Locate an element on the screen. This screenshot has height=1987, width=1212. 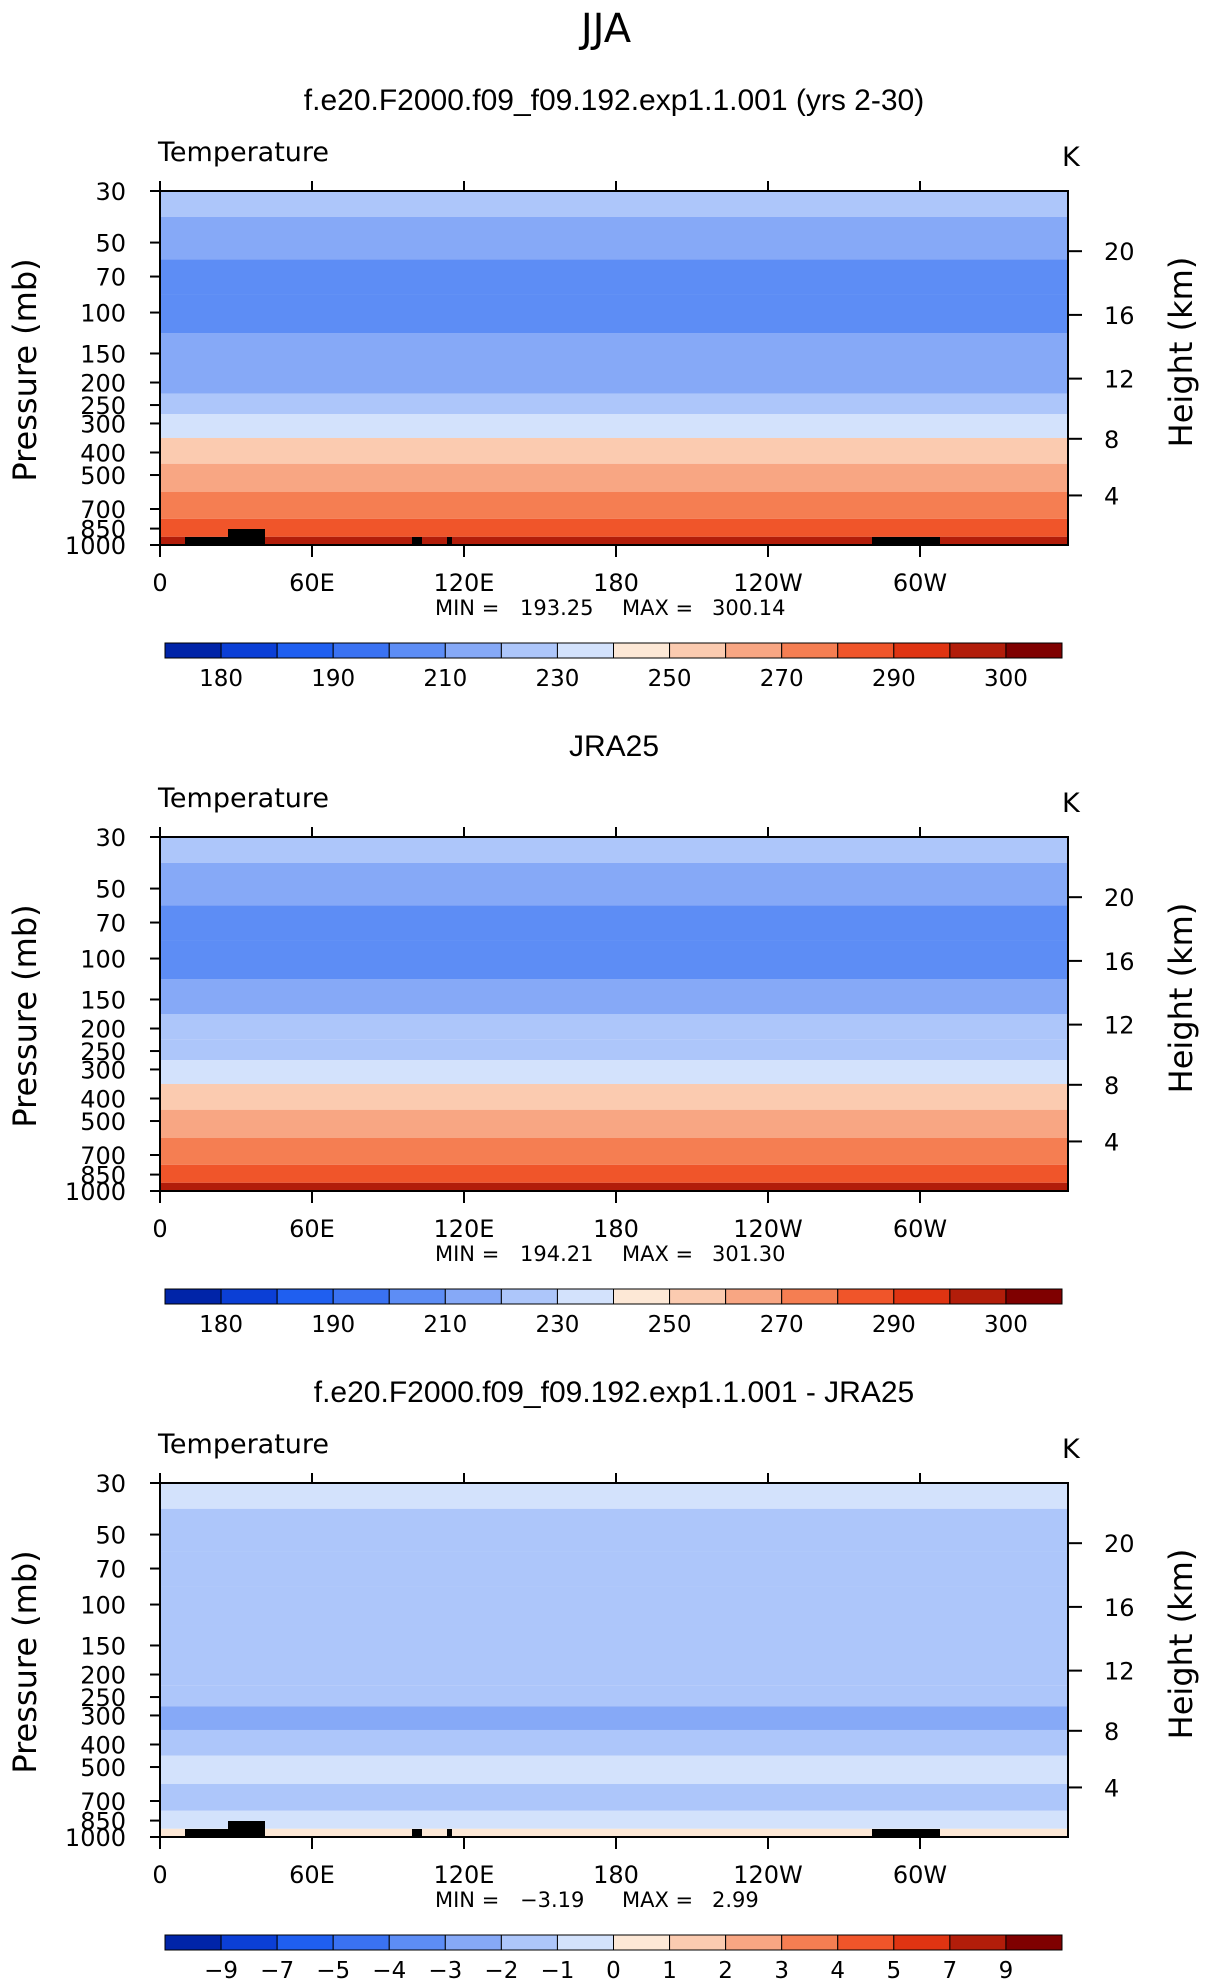
colorbar-tick-label: 2 is located at coordinates (725, 1971).